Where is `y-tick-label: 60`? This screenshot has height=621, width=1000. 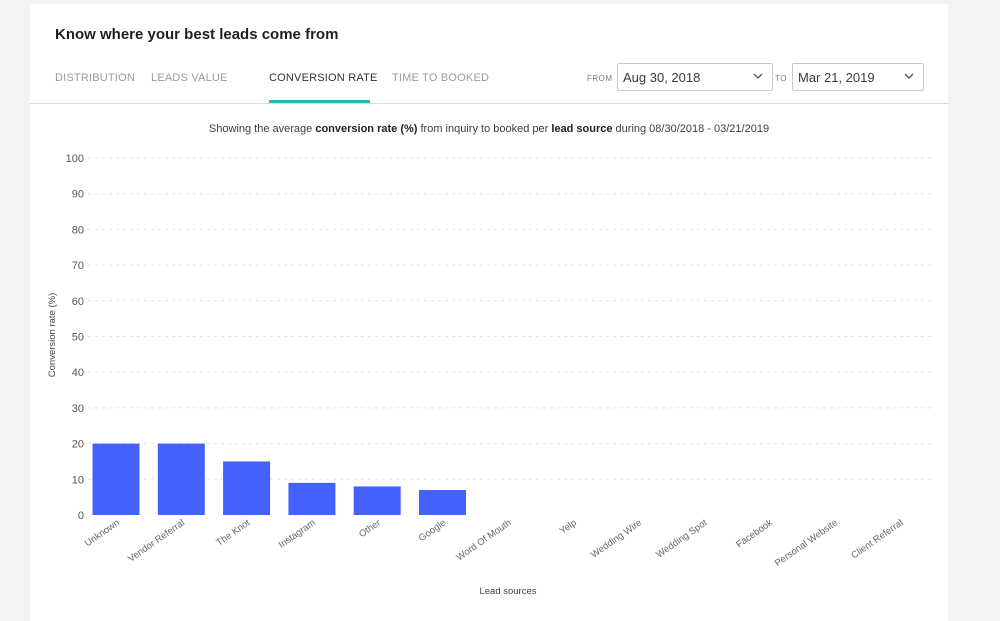
y-tick-label: 60 is located at coordinates (78, 302).